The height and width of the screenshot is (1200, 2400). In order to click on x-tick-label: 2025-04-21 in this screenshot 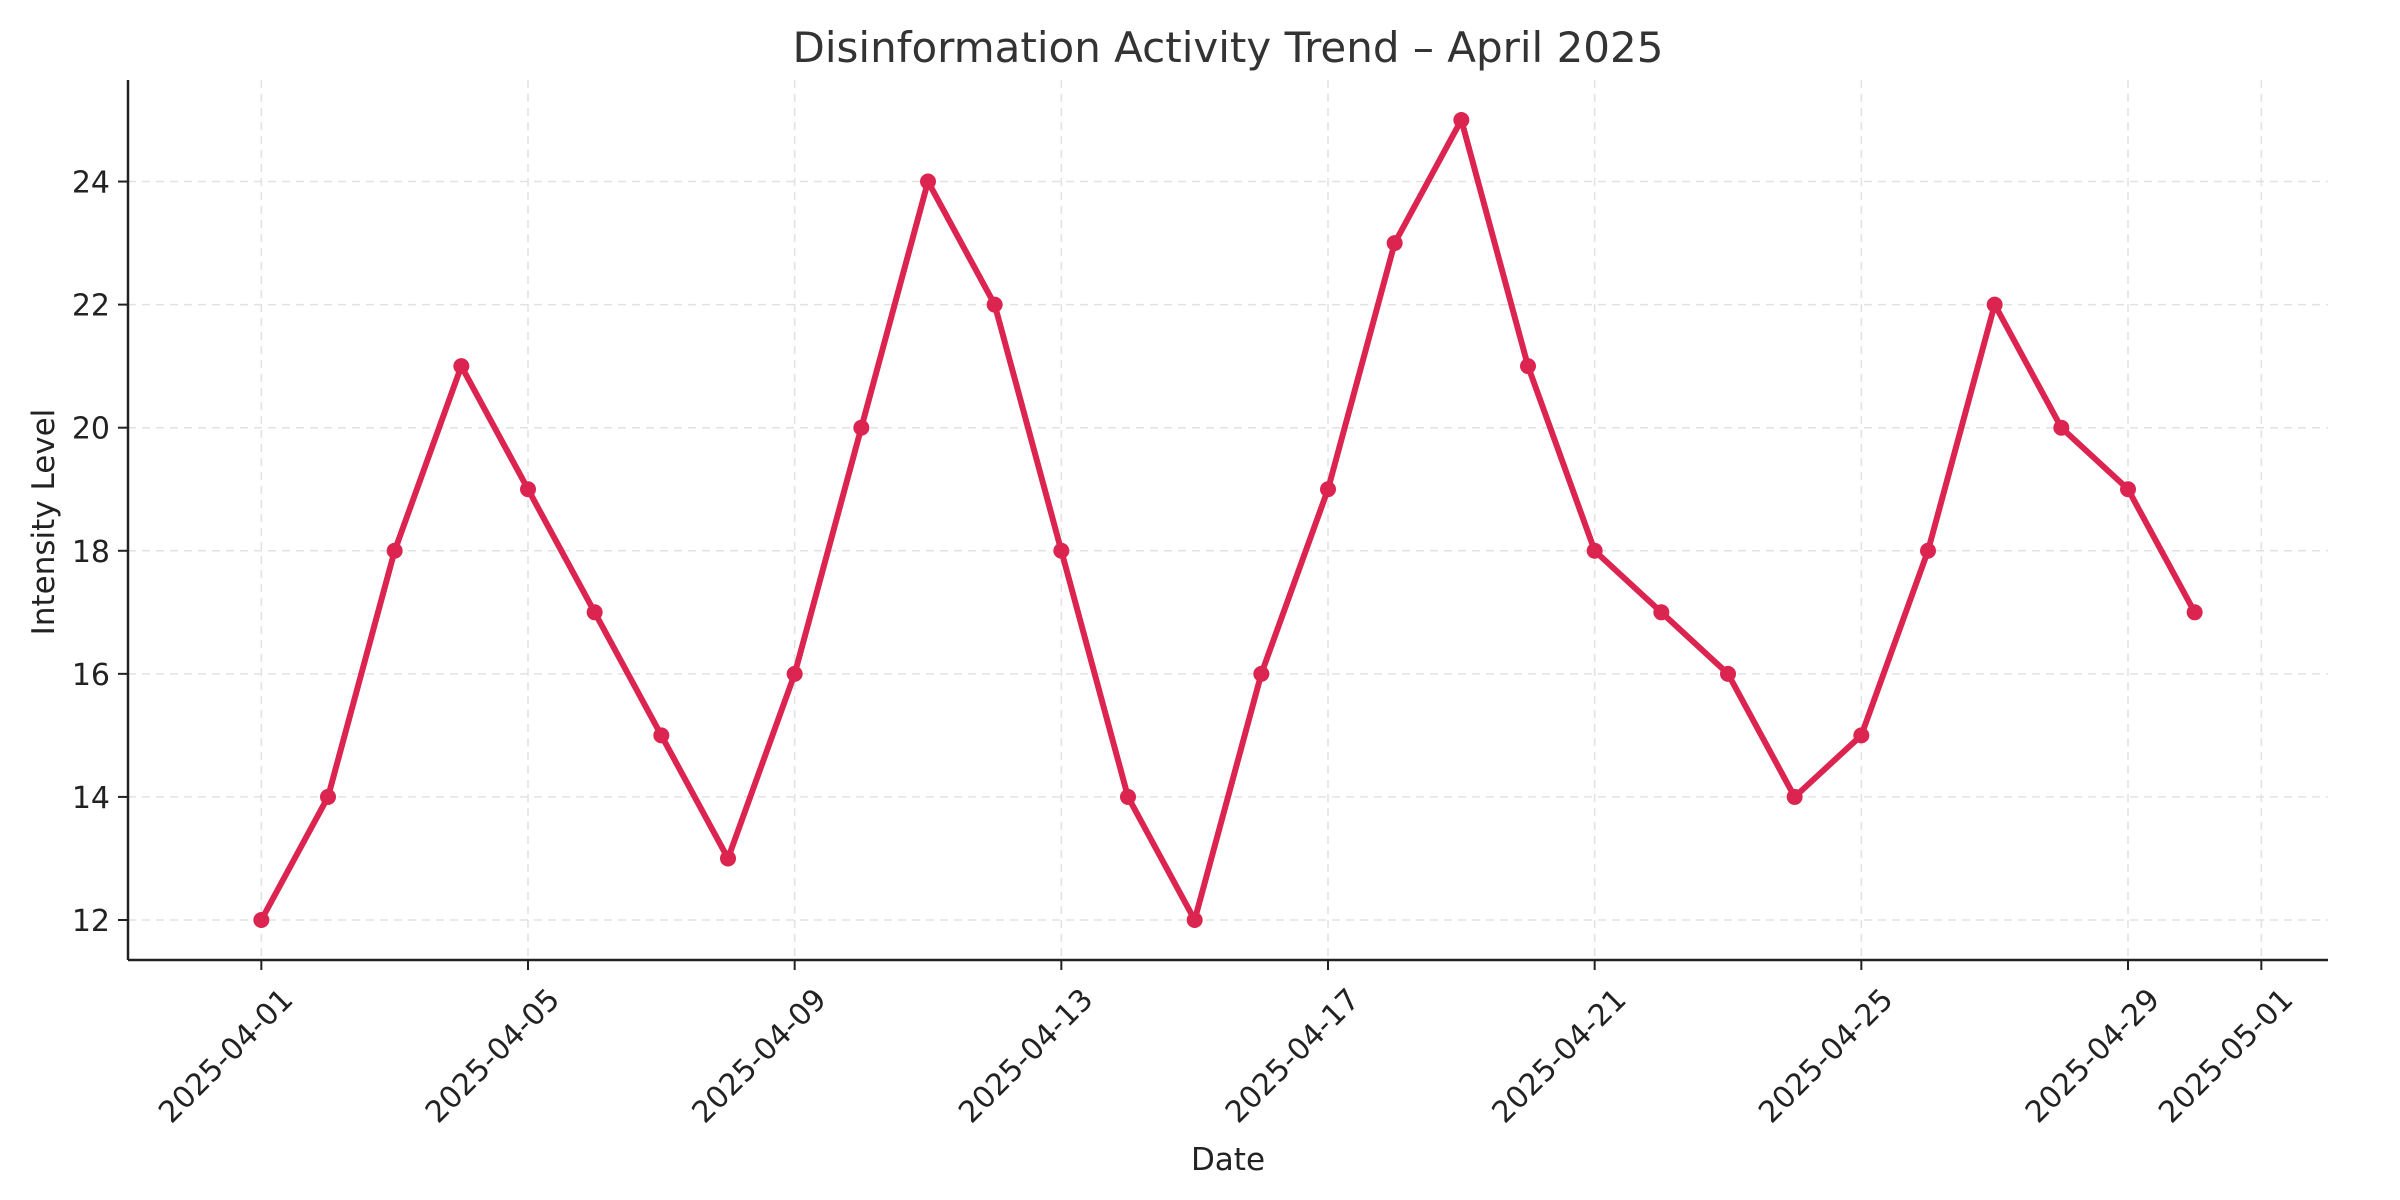, I will do `click(1560, 1056)`.